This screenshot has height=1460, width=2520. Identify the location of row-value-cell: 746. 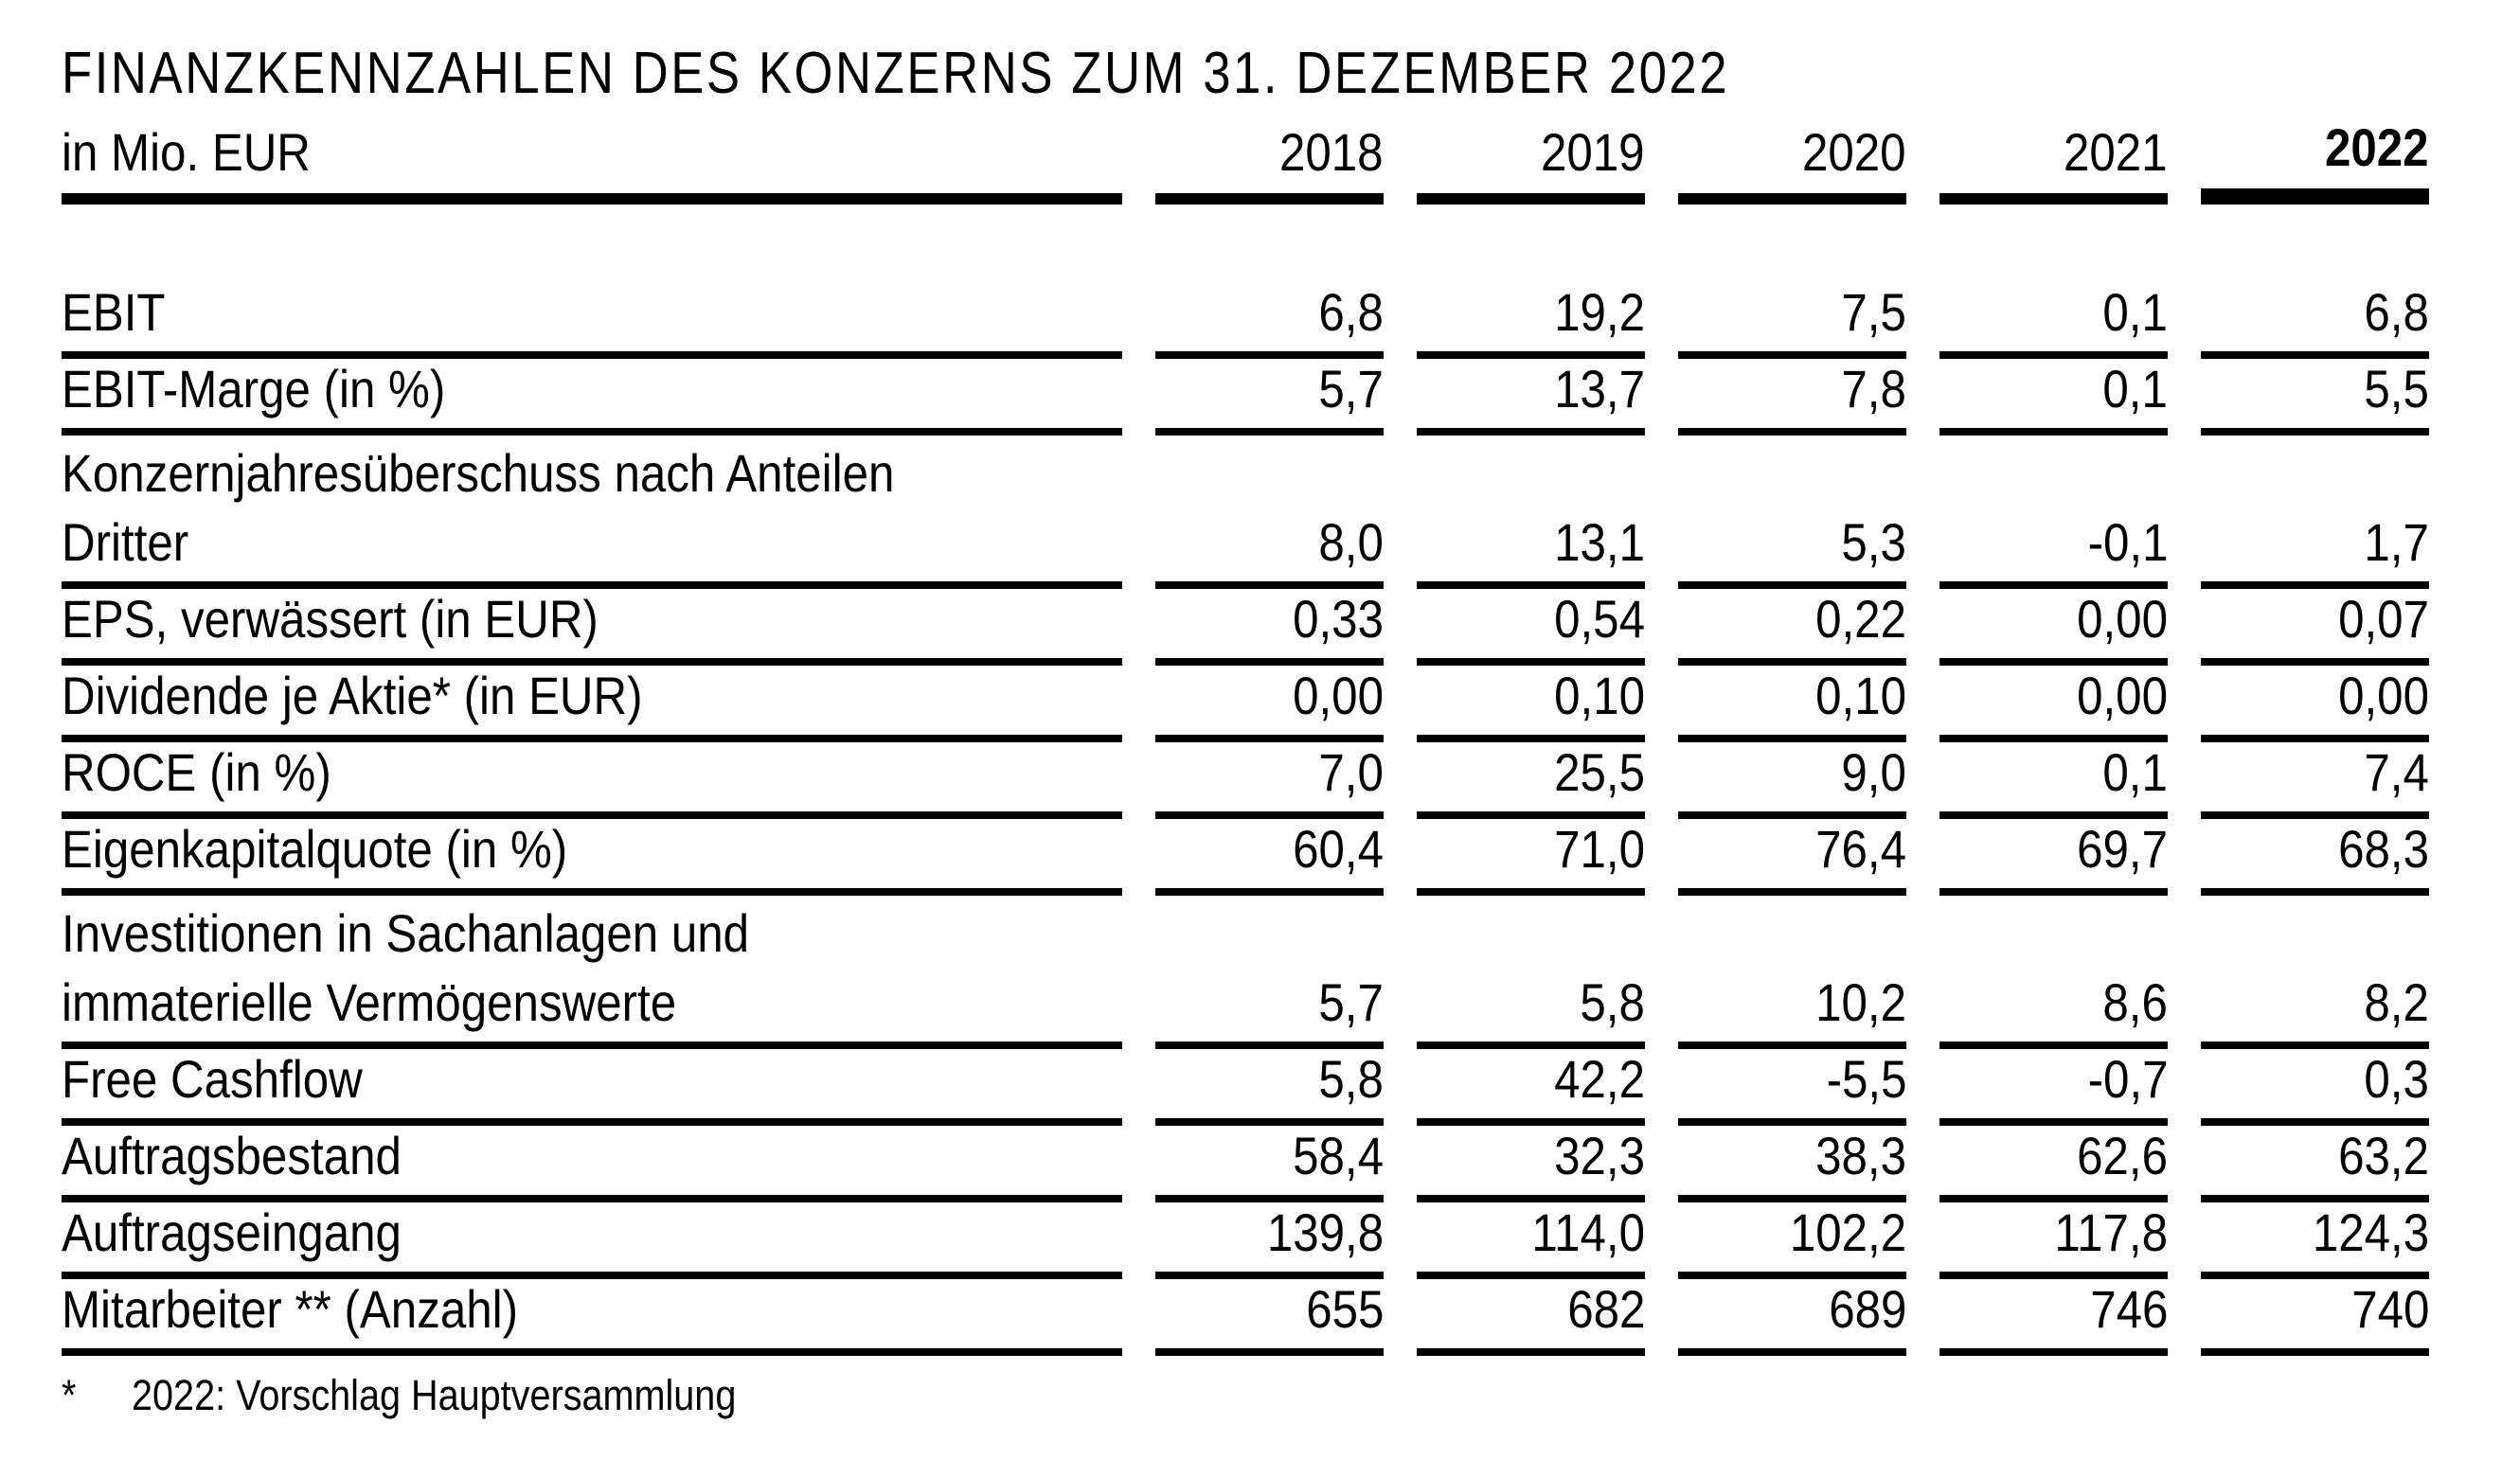
(2053, 1318).